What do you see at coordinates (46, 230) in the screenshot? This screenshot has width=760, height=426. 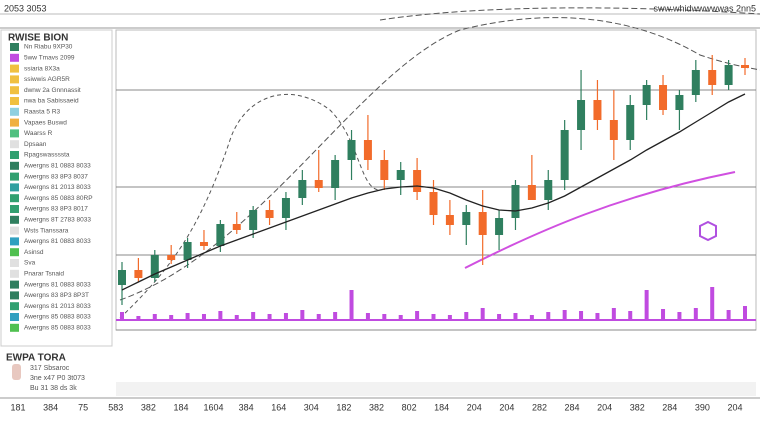 I see `row-label: Wsts Tianssara` at bounding box center [46, 230].